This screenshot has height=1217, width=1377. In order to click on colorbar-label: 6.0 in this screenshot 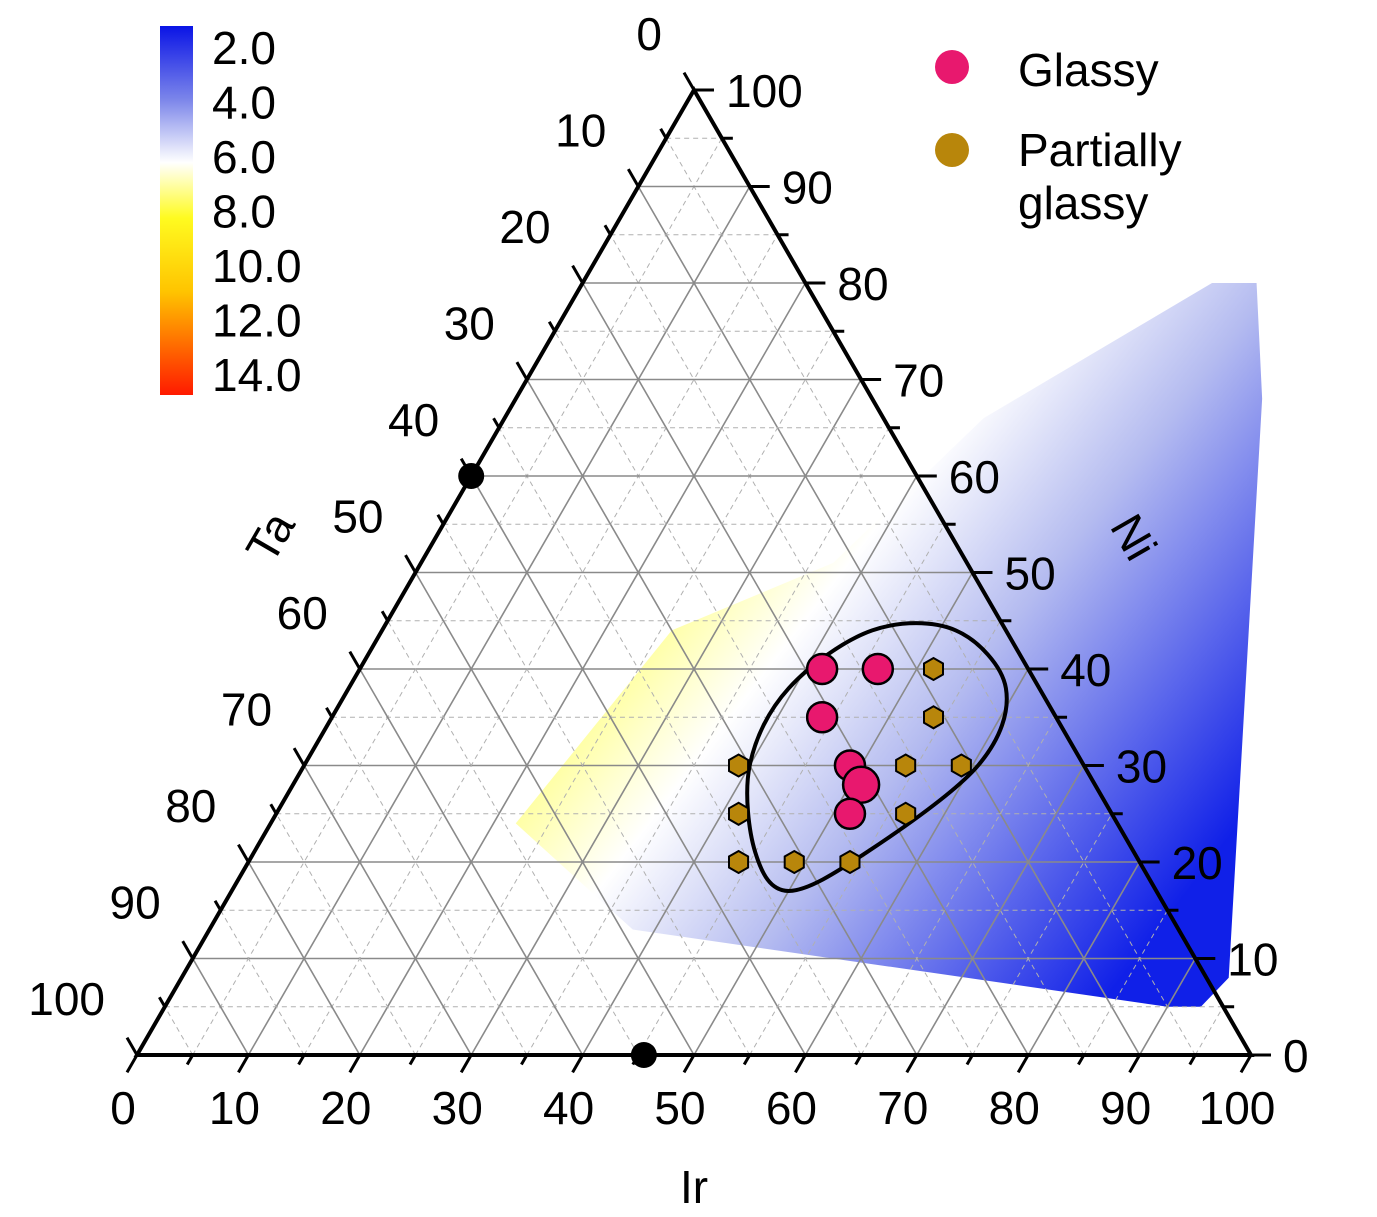, I will do `click(244, 157)`.